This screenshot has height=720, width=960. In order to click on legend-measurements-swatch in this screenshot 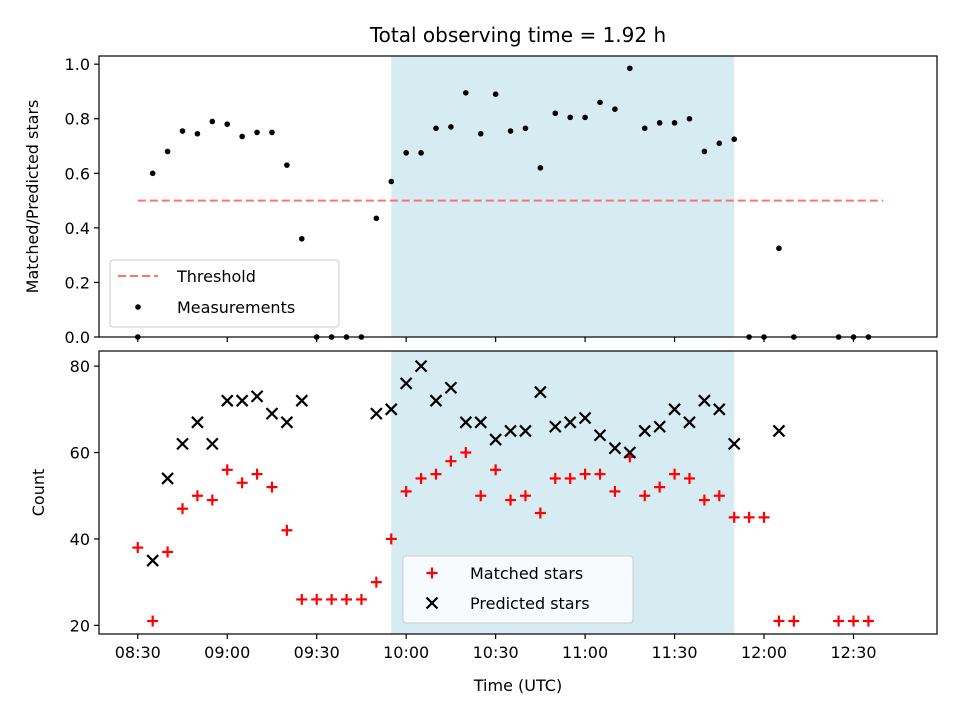, I will do `click(138, 307)`.